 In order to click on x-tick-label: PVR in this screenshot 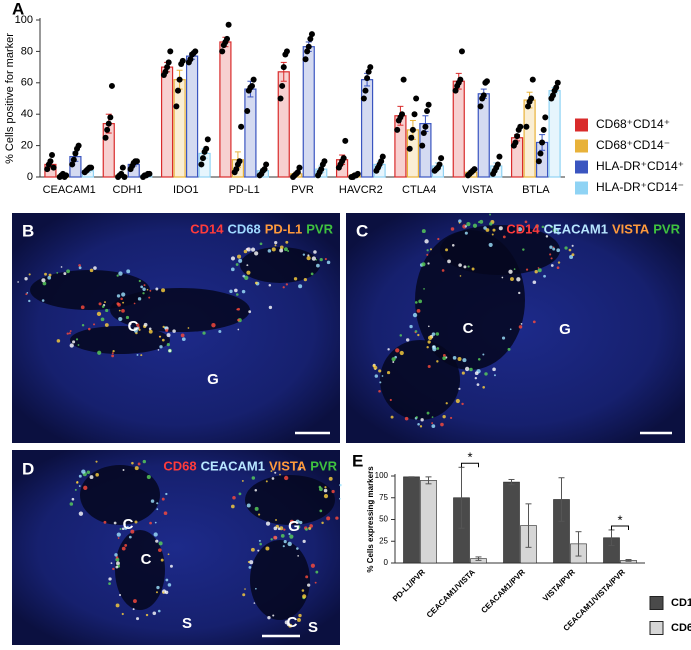, I will do `click(302, 190)`.